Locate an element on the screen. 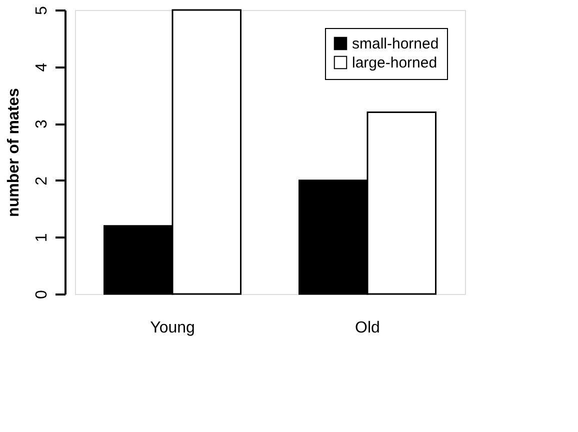 The width and height of the screenshot is (578, 432). y-tick-label: 4 is located at coordinates (42, 67).